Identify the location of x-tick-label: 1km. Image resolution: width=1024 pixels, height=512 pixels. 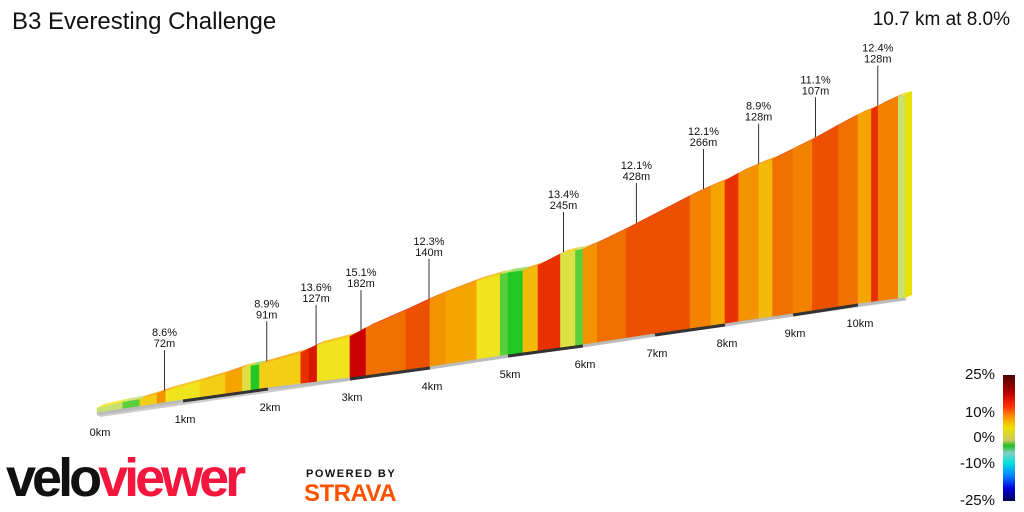
(185, 420).